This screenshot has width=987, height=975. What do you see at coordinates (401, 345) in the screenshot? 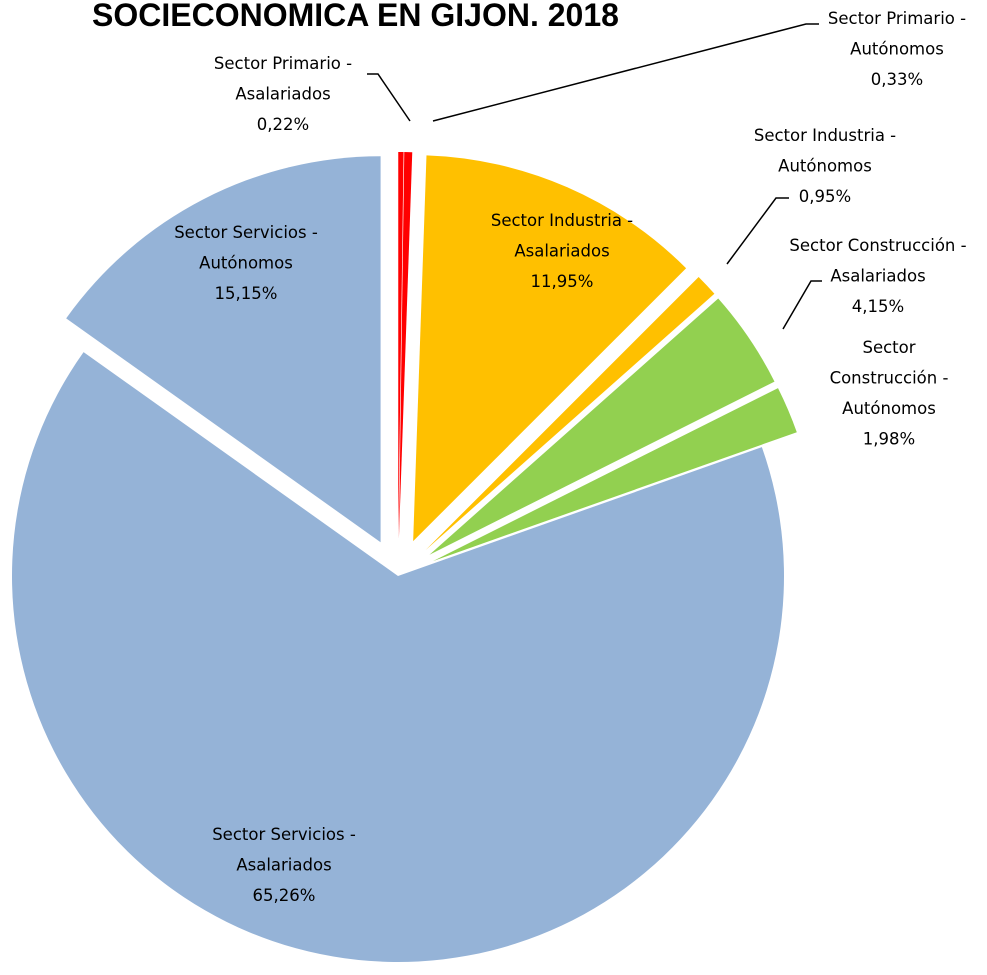
I see `pie-slice-sector-primario-asalariados` at bounding box center [401, 345].